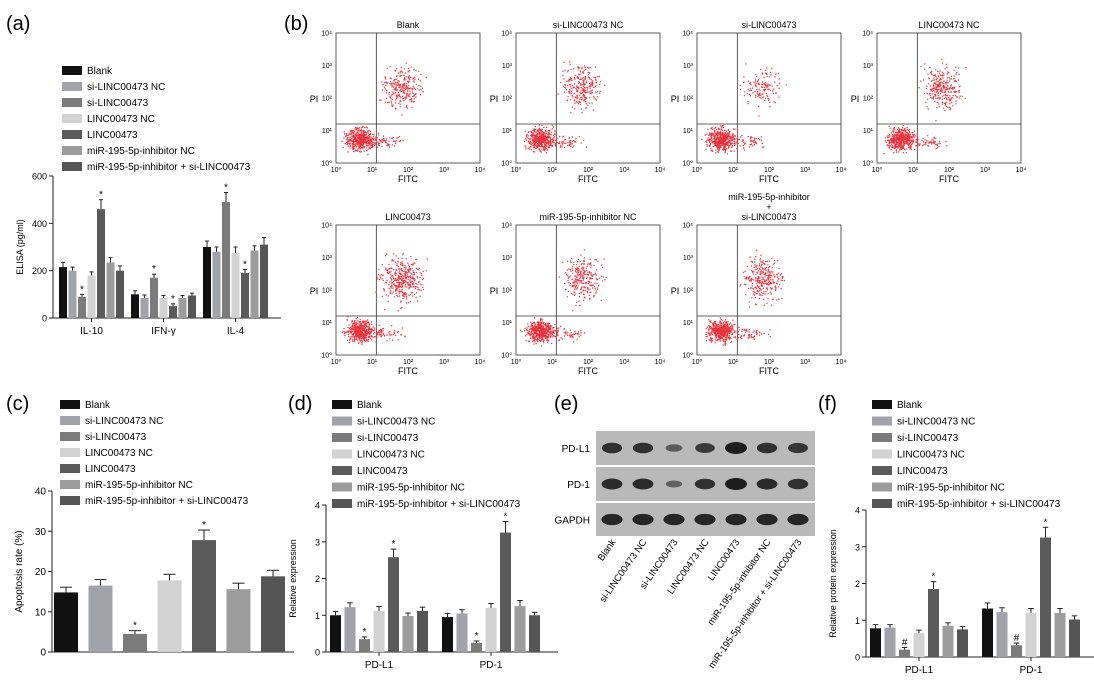  I want to click on y-axis-label: PI, so click(314, 99).